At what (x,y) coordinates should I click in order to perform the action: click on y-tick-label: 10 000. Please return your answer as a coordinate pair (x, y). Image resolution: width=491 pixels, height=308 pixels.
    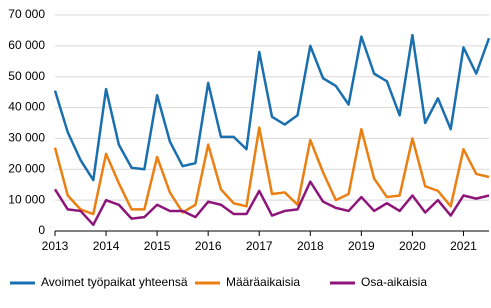
    Looking at the image, I should click on (26, 199).